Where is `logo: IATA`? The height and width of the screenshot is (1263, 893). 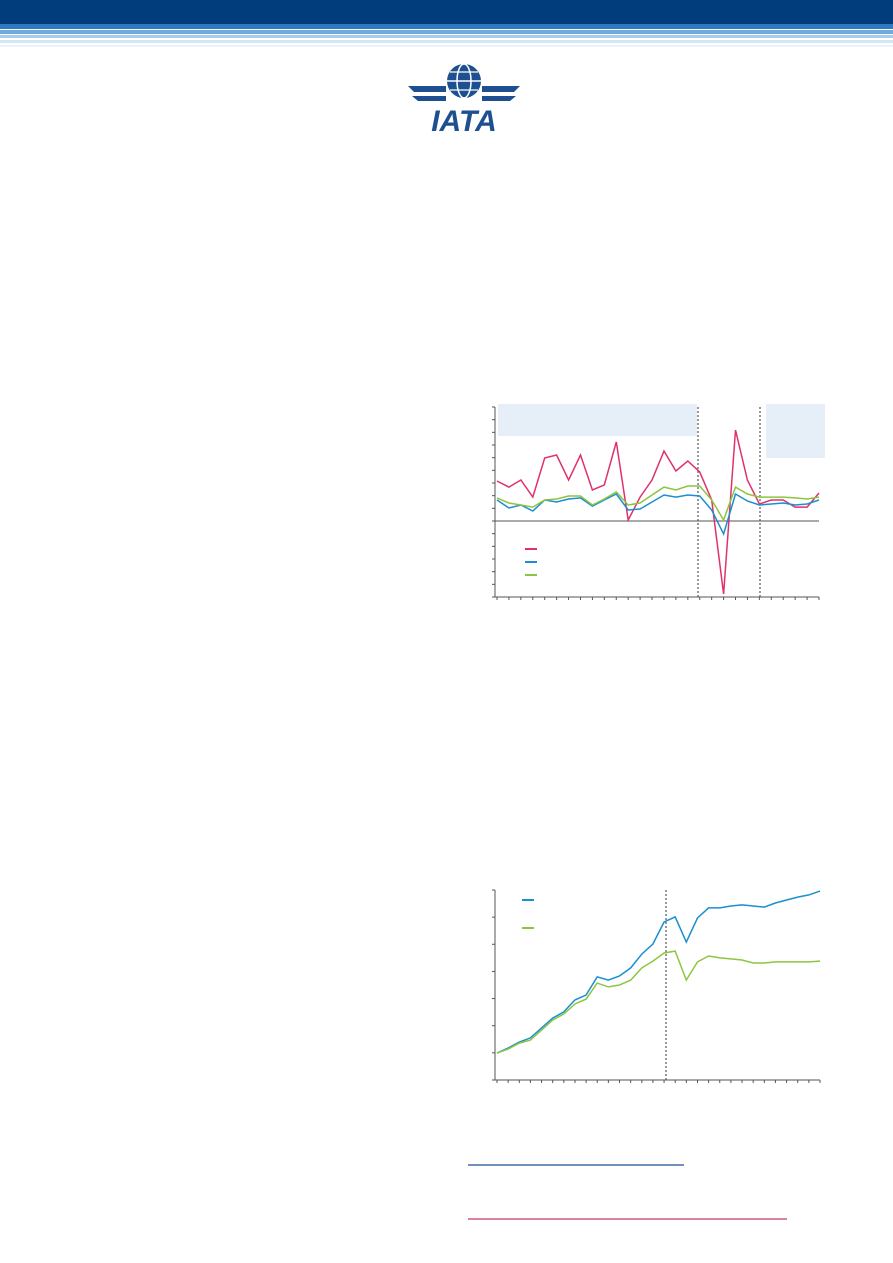
logo: IATA is located at coordinates (464, 100).